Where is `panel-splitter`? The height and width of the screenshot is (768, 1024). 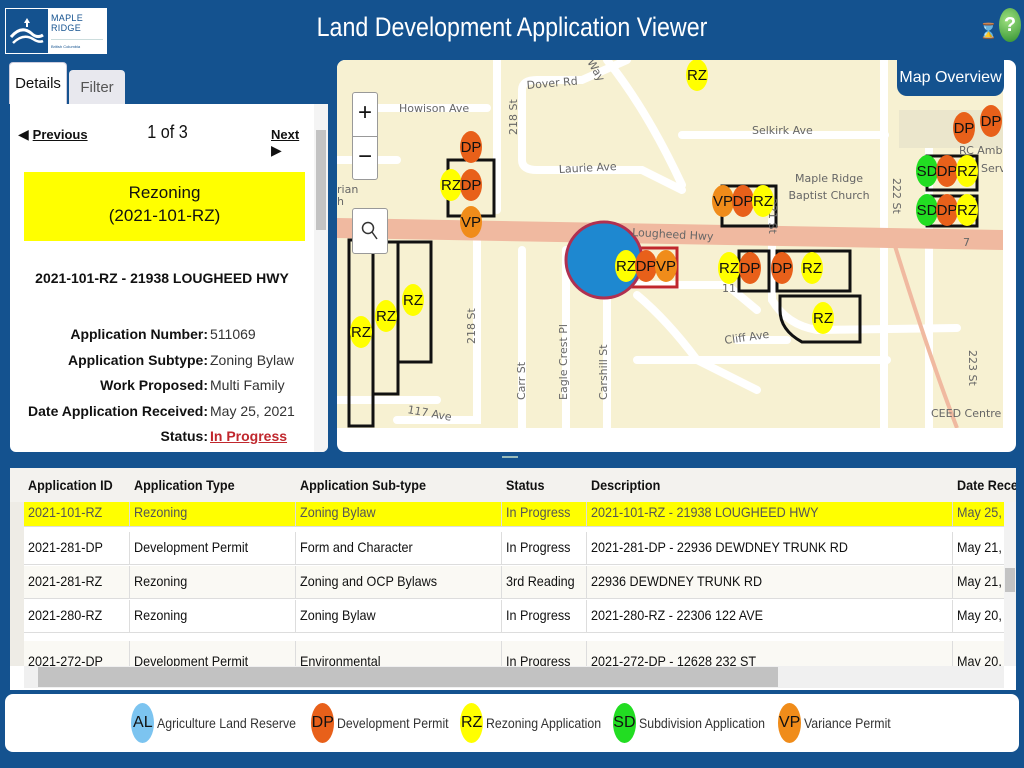
panel-splitter is located at coordinates (510, 457).